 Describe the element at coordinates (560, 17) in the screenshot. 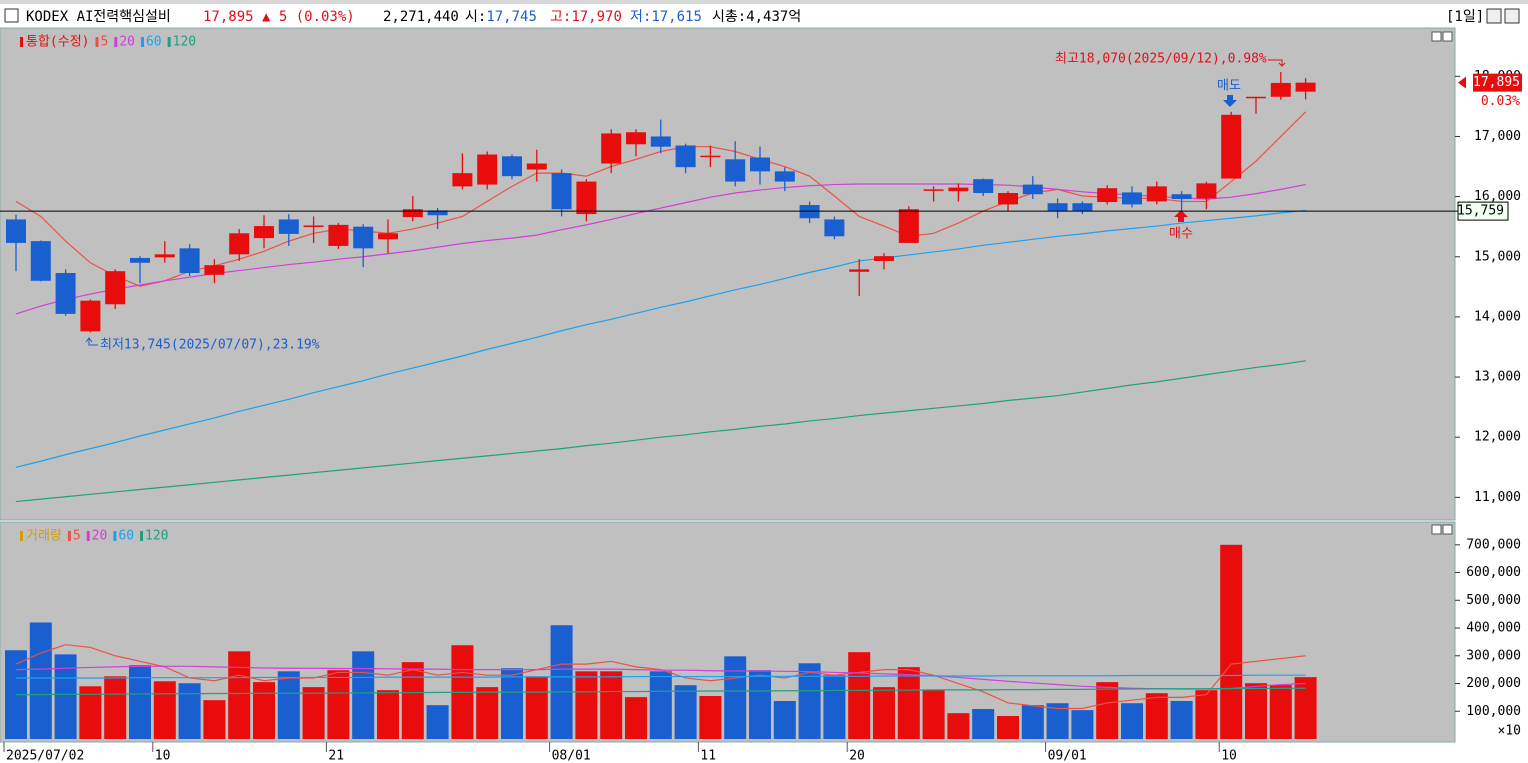

I see `high-label: 고:` at that location.